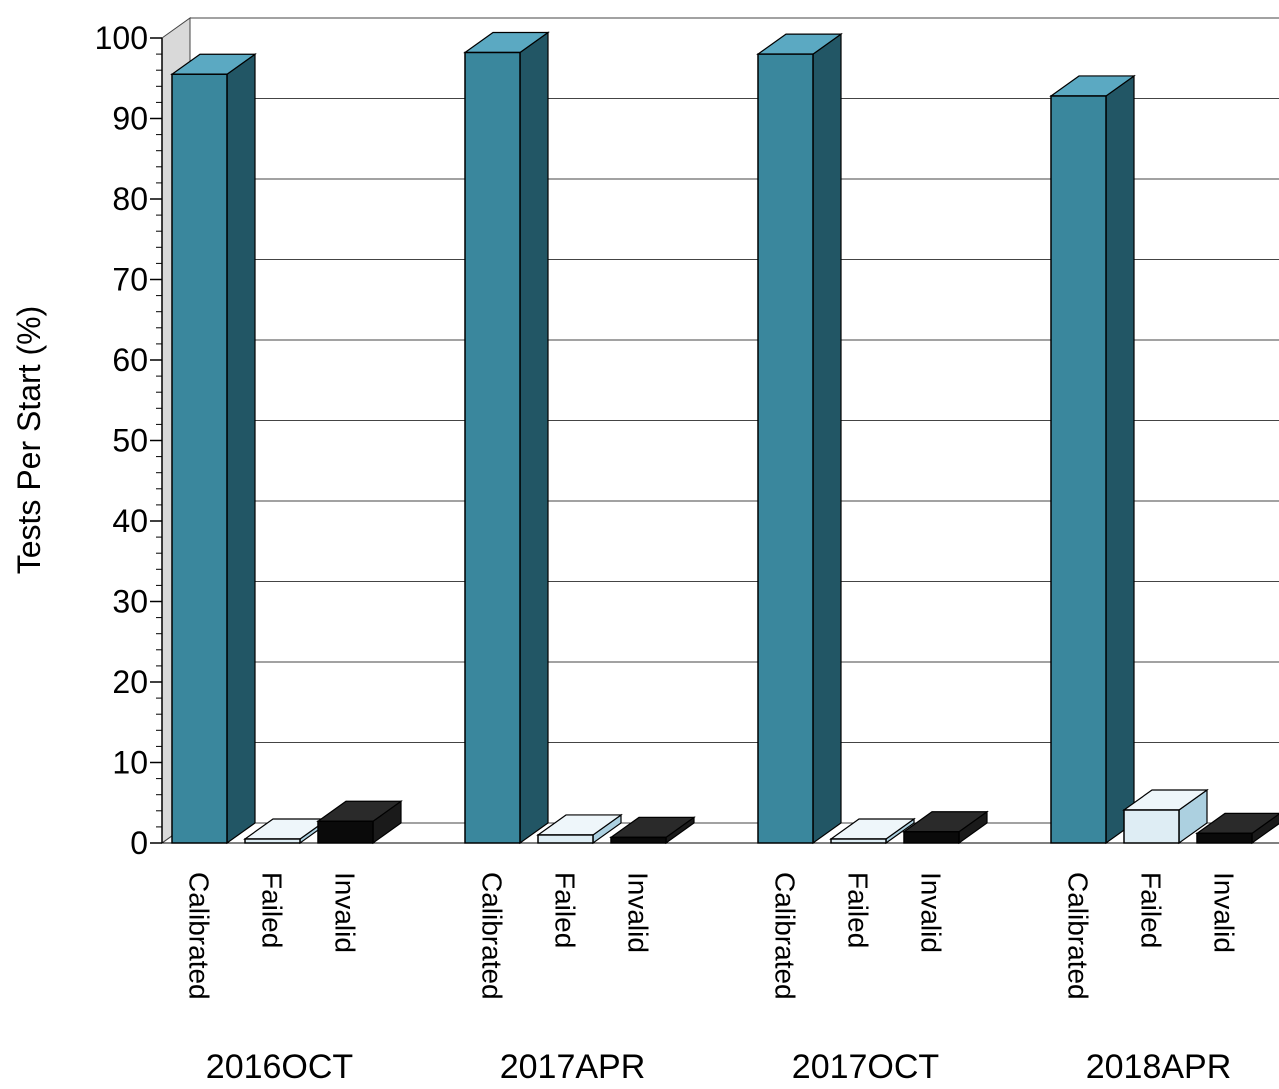 The height and width of the screenshot is (1089, 1279). I want to click on y-tick-label: 50, so click(130, 441).